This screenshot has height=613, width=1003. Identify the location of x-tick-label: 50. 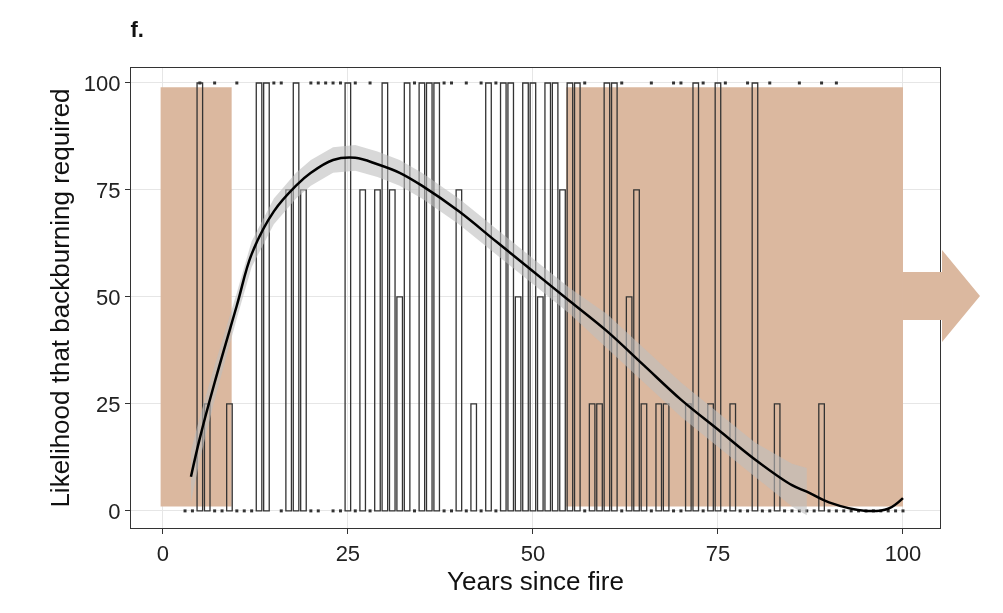
(533, 553).